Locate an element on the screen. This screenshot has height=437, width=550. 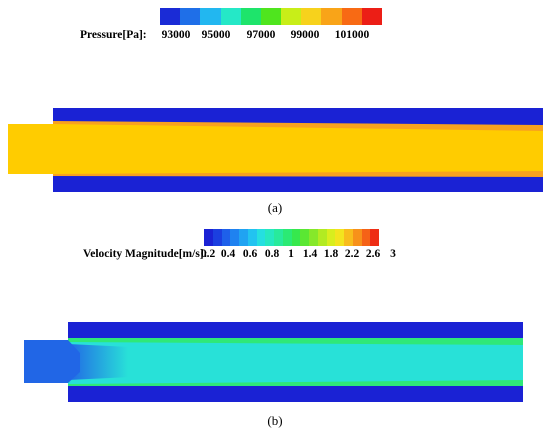
velocity-tick: 0.8 is located at coordinates (272, 254).